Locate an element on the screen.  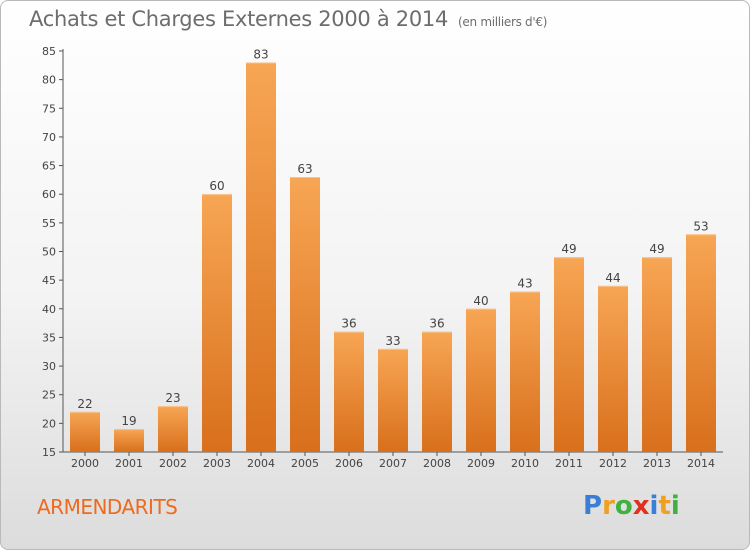
y-tick-label: 20 is located at coordinates (49, 423).